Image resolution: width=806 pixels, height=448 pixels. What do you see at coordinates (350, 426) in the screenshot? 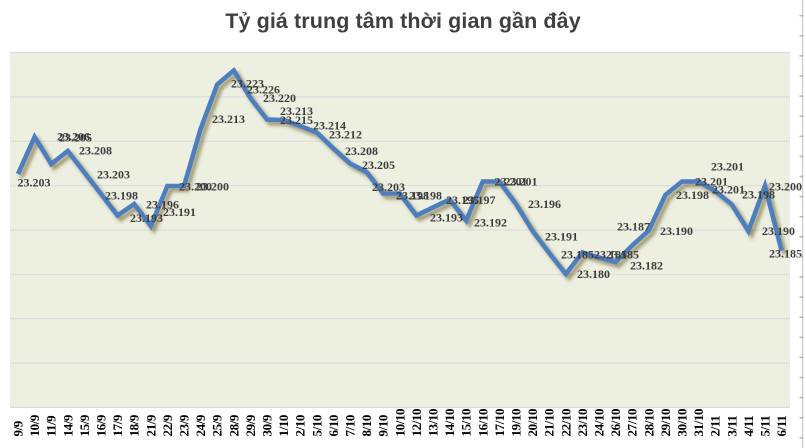
I see `svg-text: 7/10` at bounding box center [350, 426].